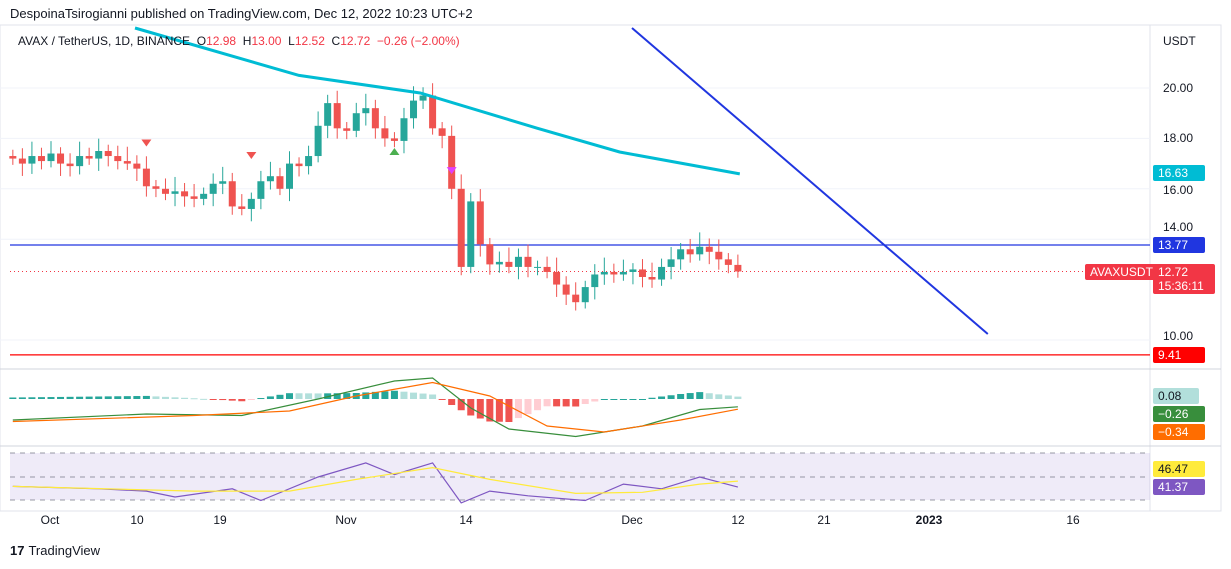  I want to click on time-tick: 10, so click(137, 520).